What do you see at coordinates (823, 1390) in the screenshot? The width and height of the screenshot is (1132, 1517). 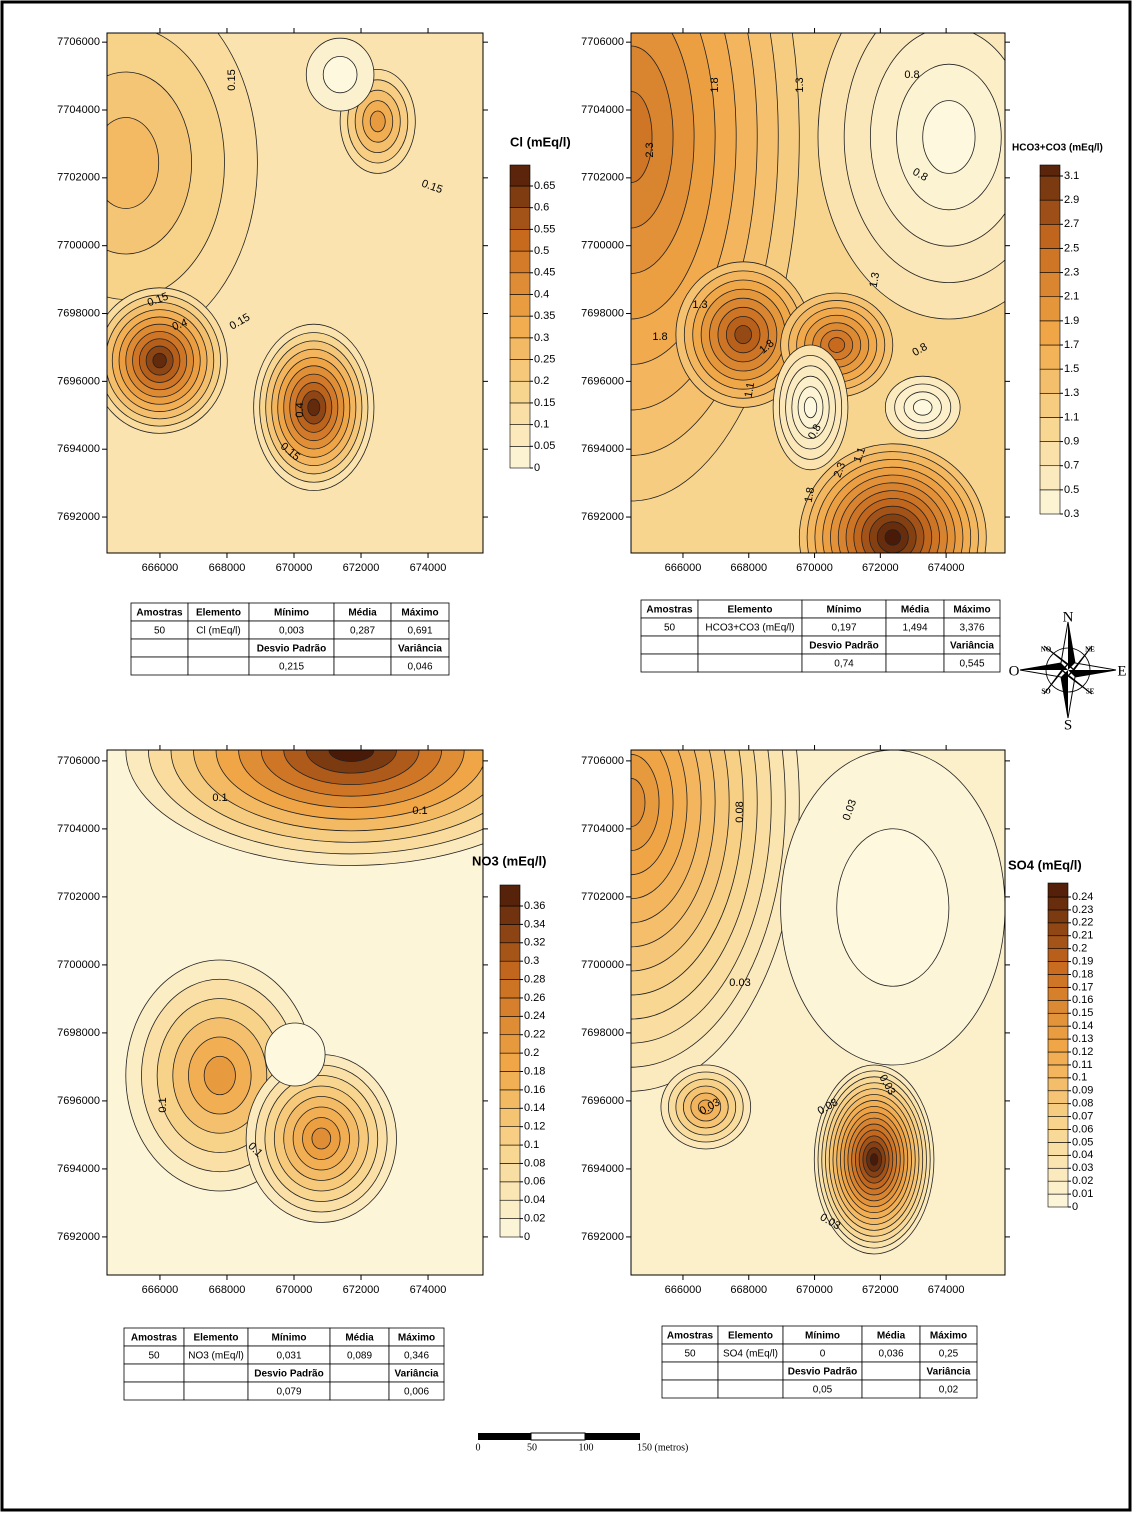 I see `table-text: 0,05` at bounding box center [823, 1390].